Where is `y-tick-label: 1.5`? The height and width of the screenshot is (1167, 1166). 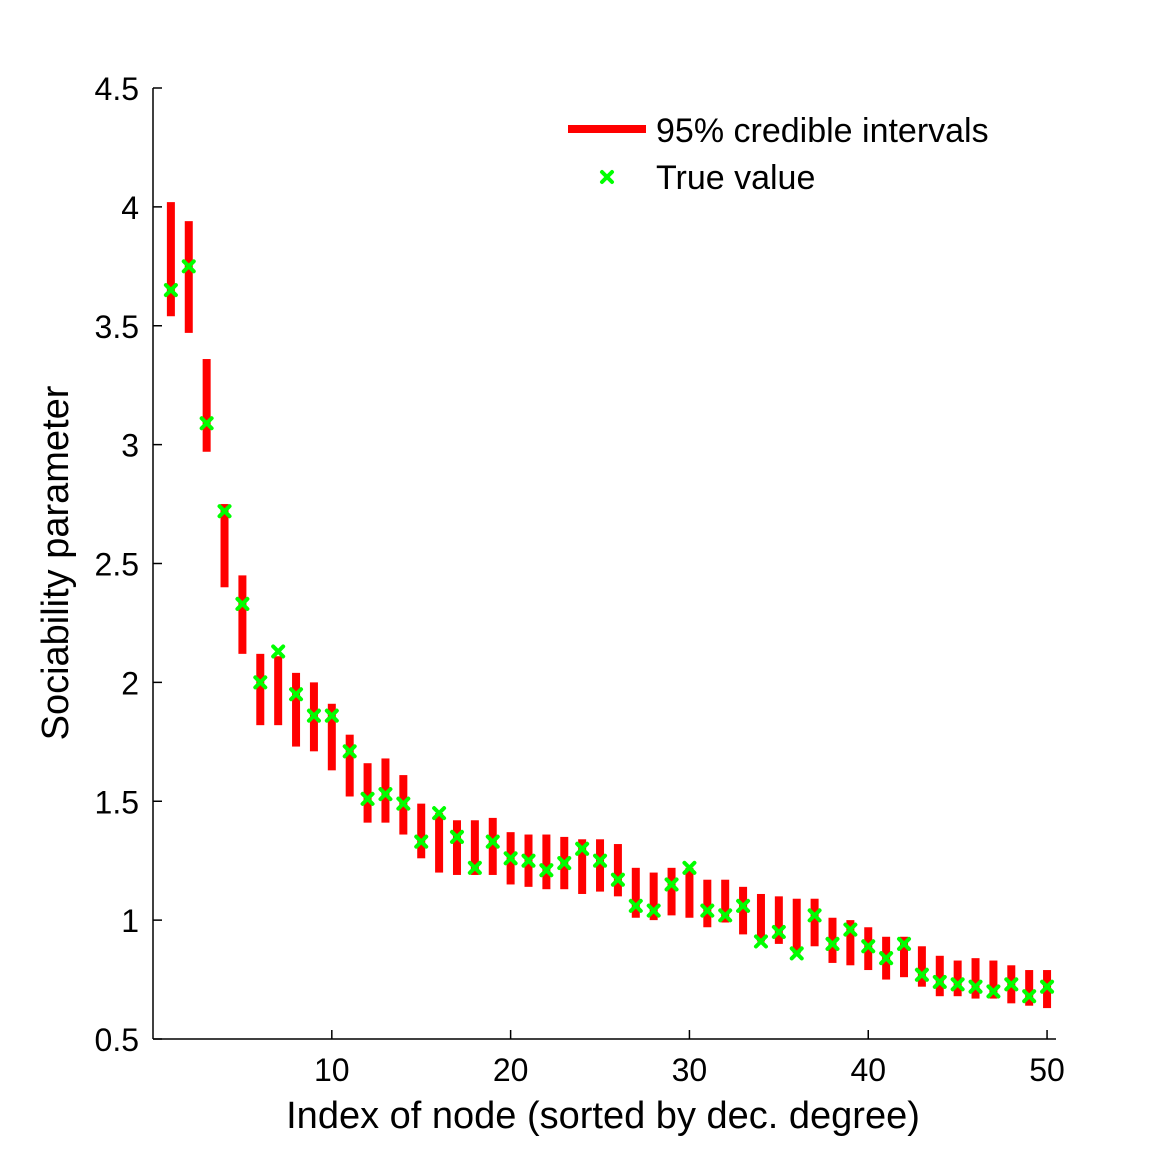 y-tick-label: 1.5 is located at coordinates (117, 802).